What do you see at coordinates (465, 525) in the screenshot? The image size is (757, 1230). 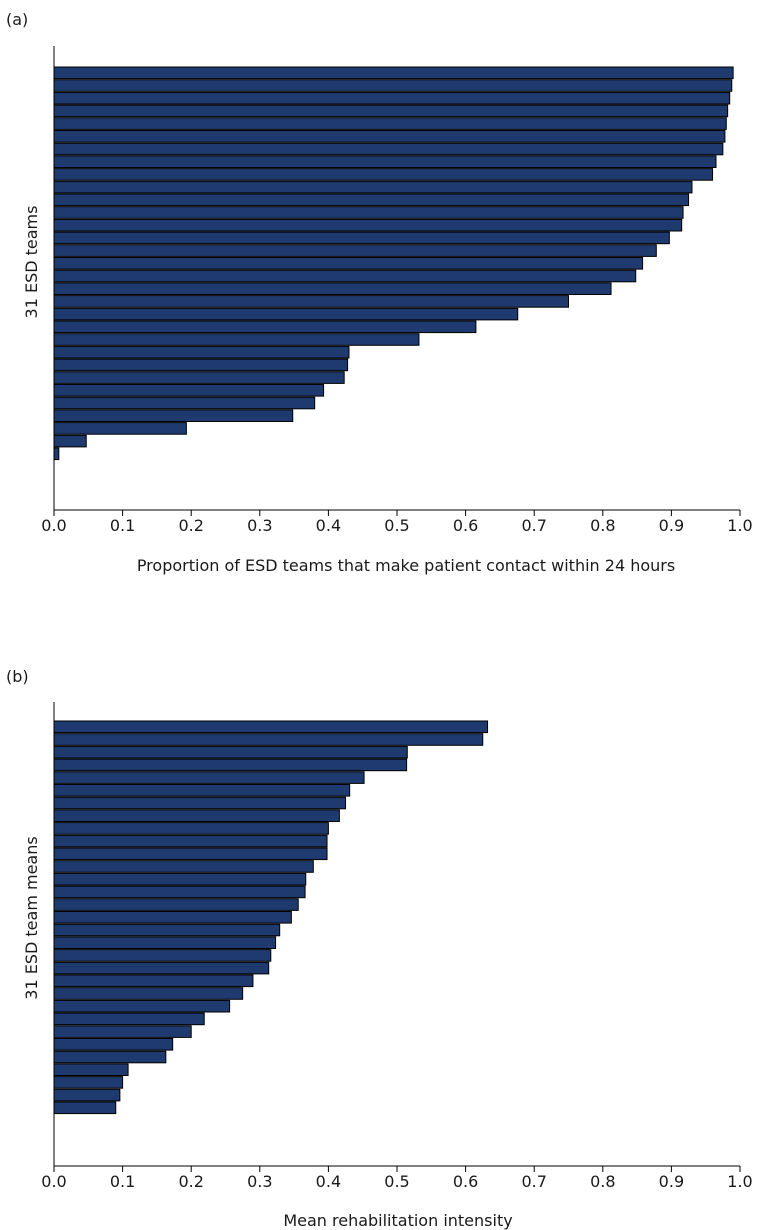 I see `panel-a-x-tick-label: 0.6` at bounding box center [465, 525].